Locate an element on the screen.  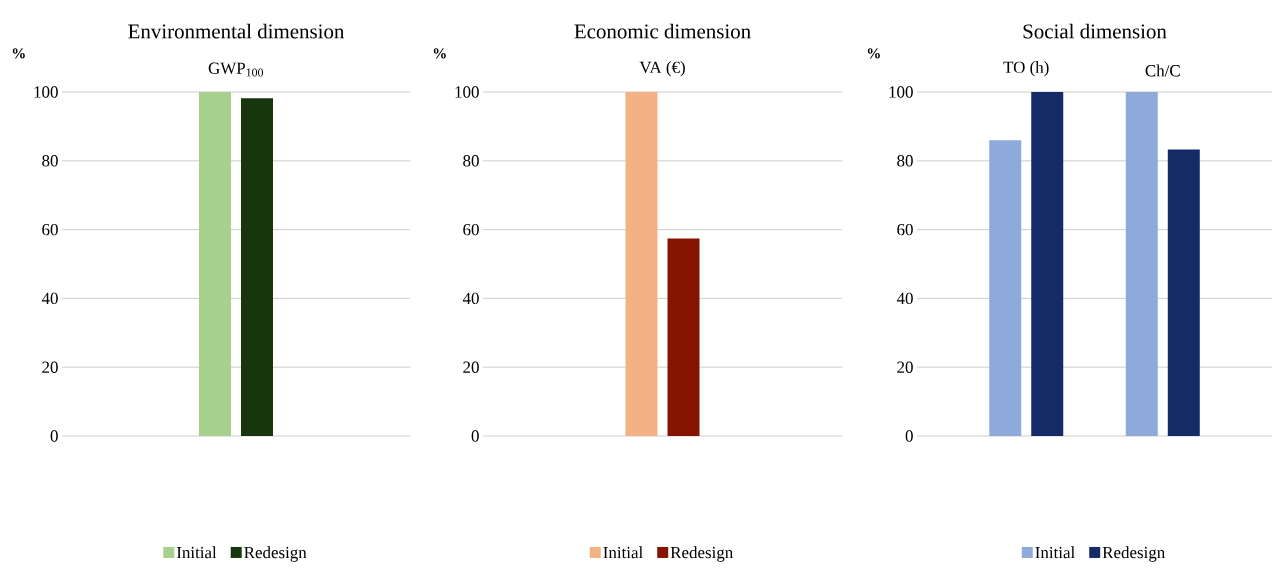
chart-title: Environmental dimension is located at coordinates (236, 31).